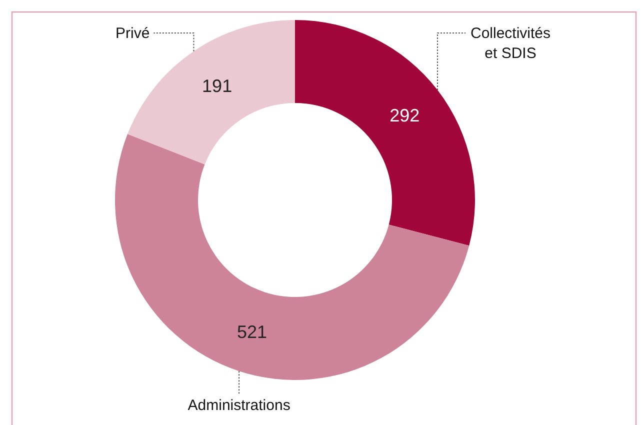  I want to click on data-label: 292, so click(405, 116).